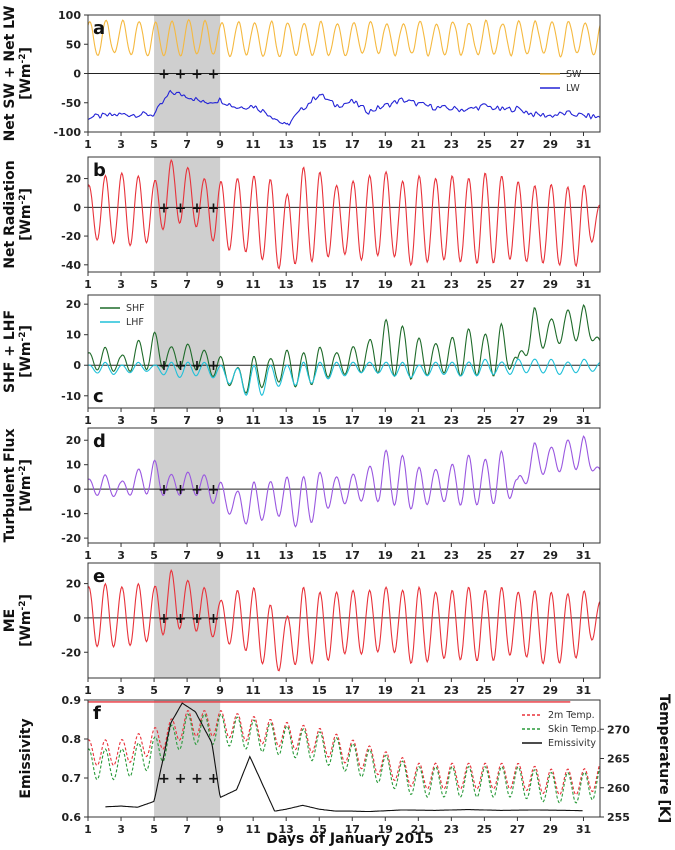 The width and height of the screenshot is (675, 850). Describe the element at coordinates (135, 322) in the screenshot. I see `legend-label: LHF` at that location.